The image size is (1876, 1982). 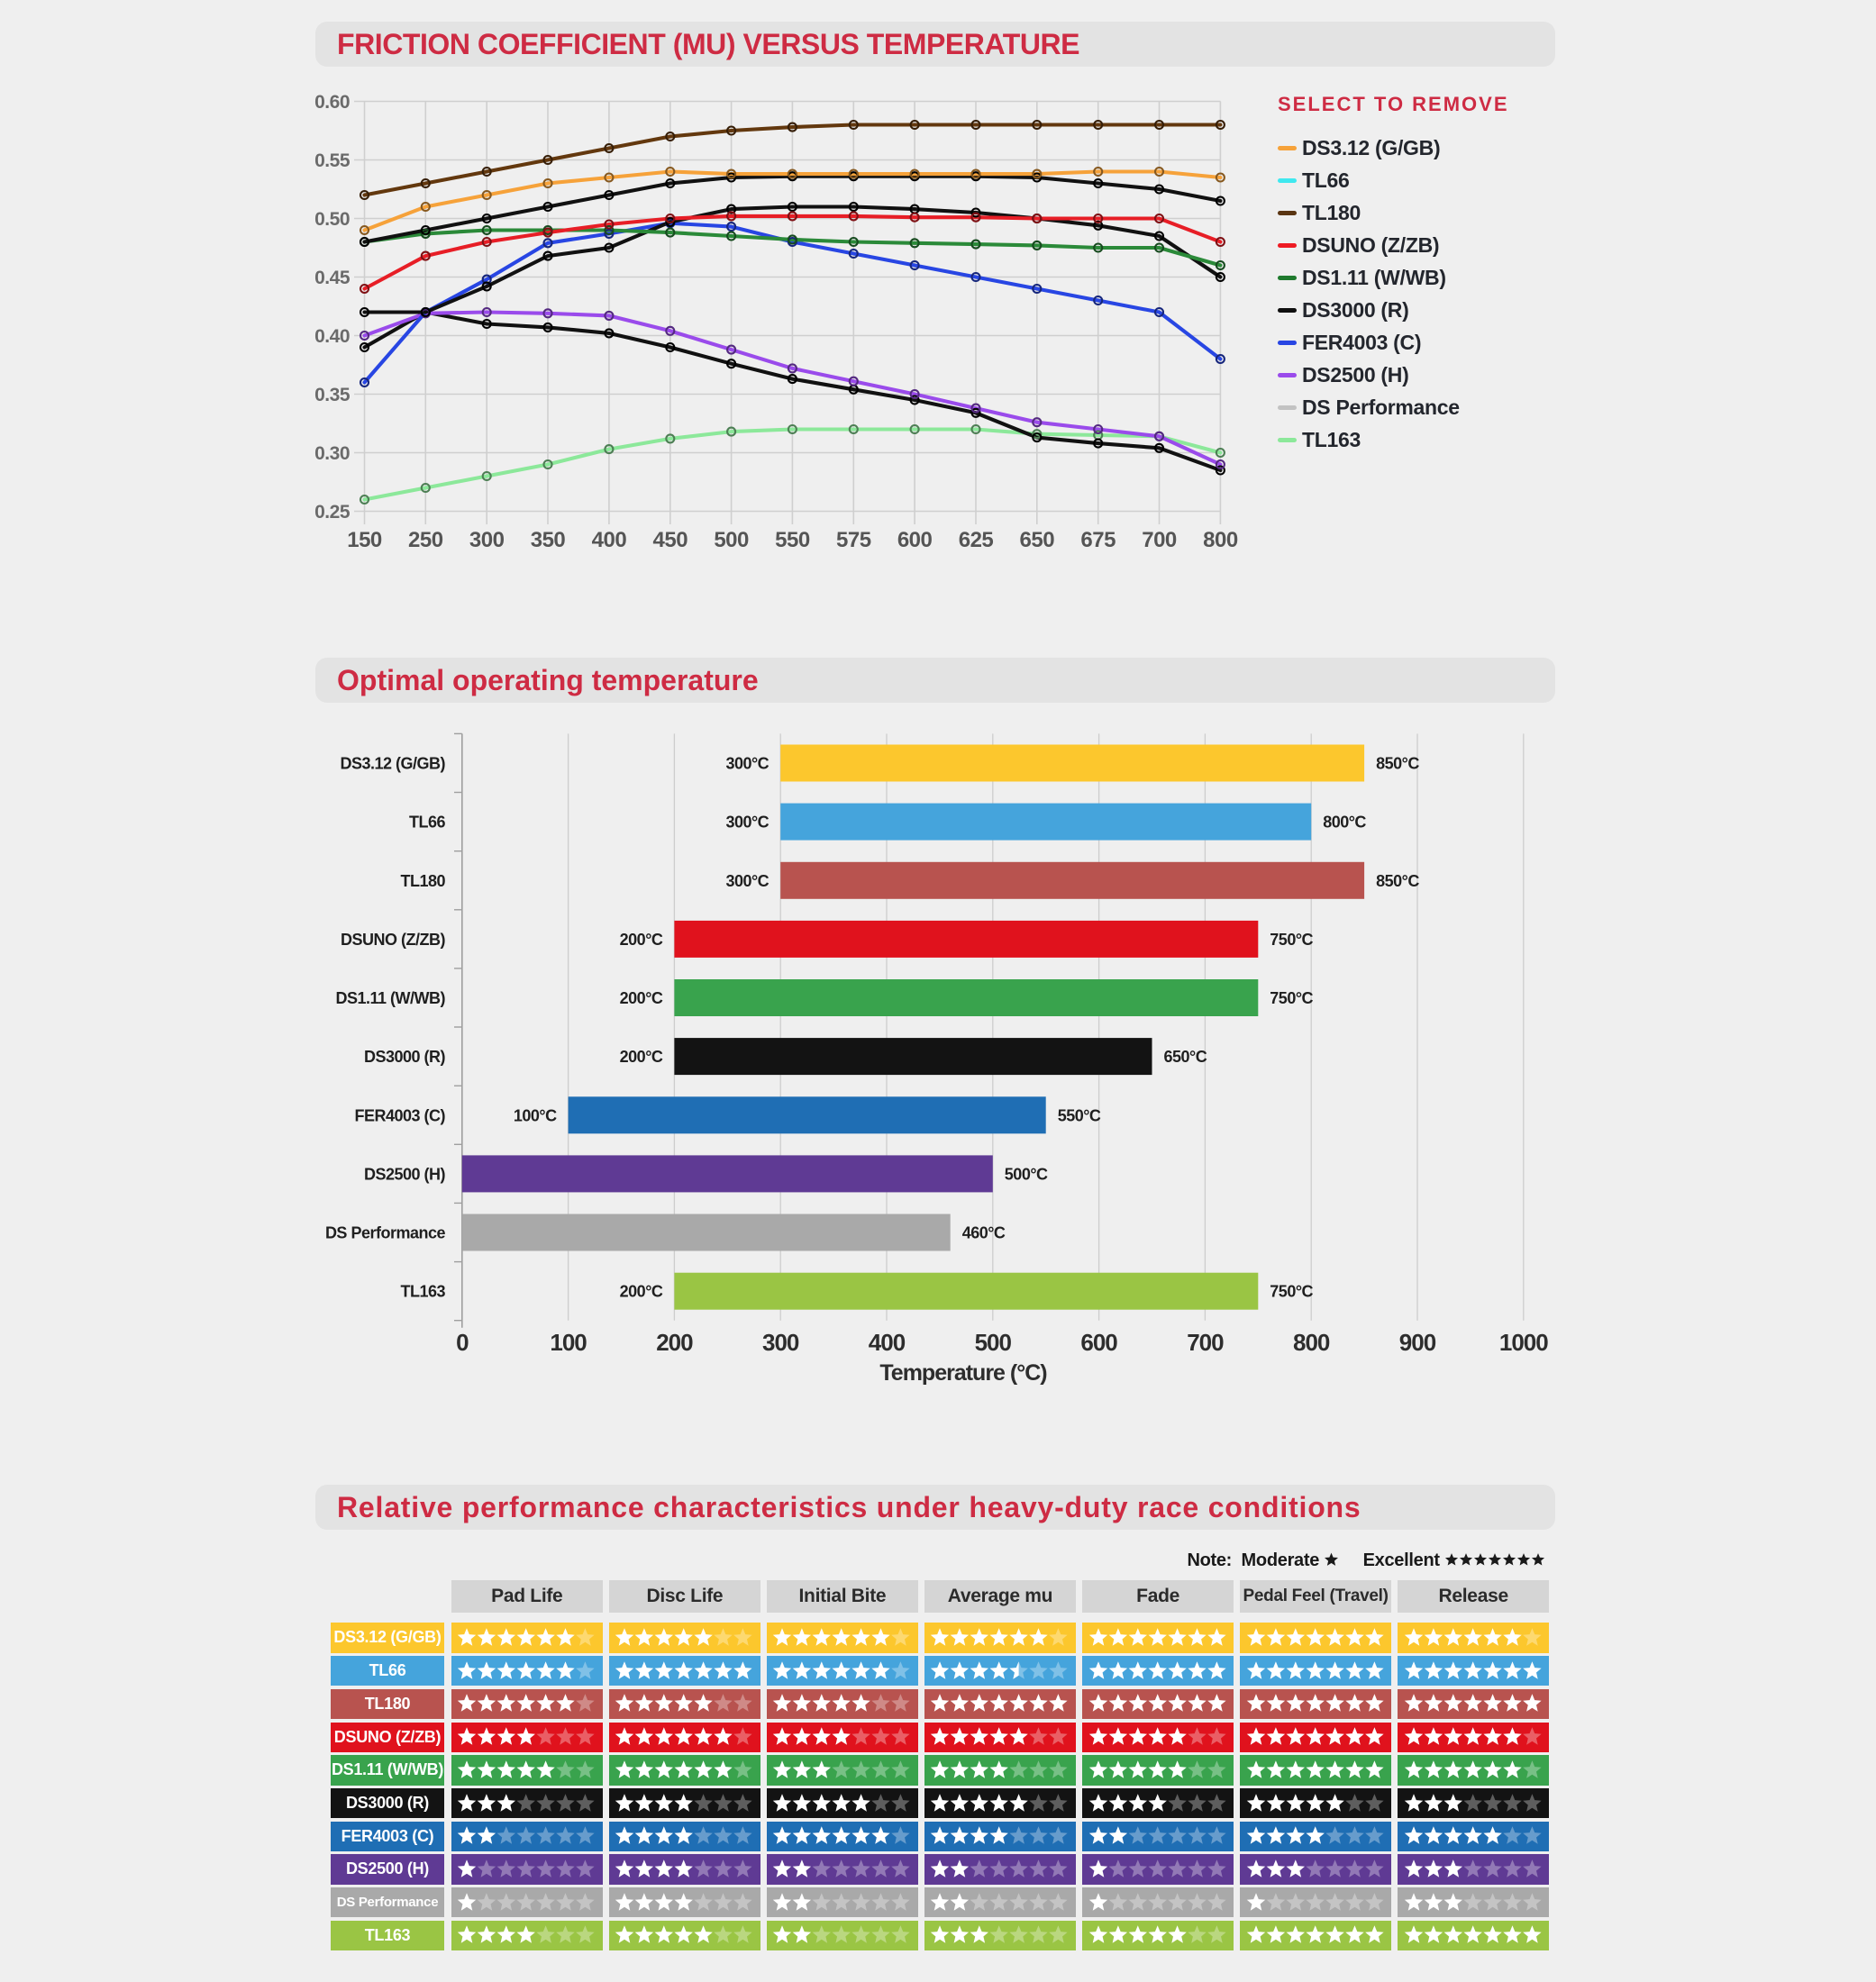 What do you see at coordinates (792, 540) in the screenshot?
I see `svg-text: 550` at bounding box center [792, 540].